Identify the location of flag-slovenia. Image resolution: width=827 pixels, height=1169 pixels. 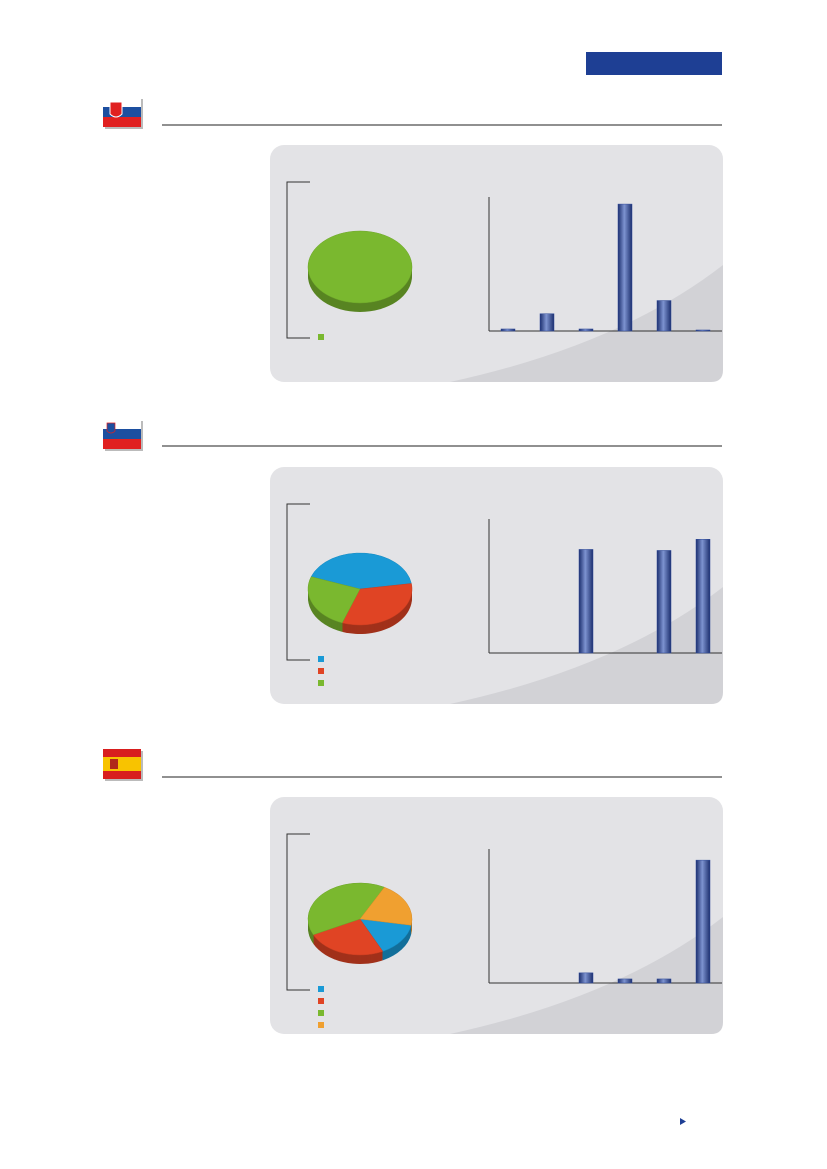
(123, 435).